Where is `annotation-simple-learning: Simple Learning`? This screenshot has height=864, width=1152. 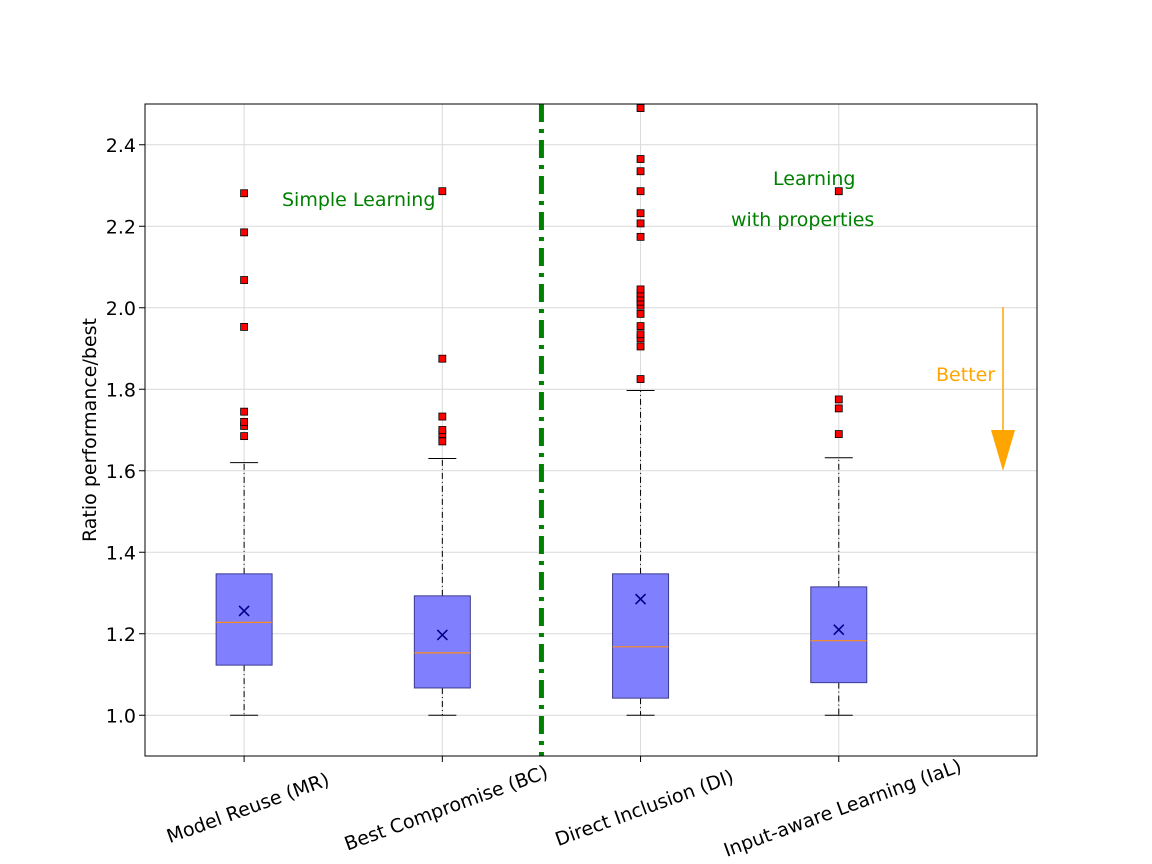 annotation-simple-learning: Simple Learning is located at coordinates (358, 200).